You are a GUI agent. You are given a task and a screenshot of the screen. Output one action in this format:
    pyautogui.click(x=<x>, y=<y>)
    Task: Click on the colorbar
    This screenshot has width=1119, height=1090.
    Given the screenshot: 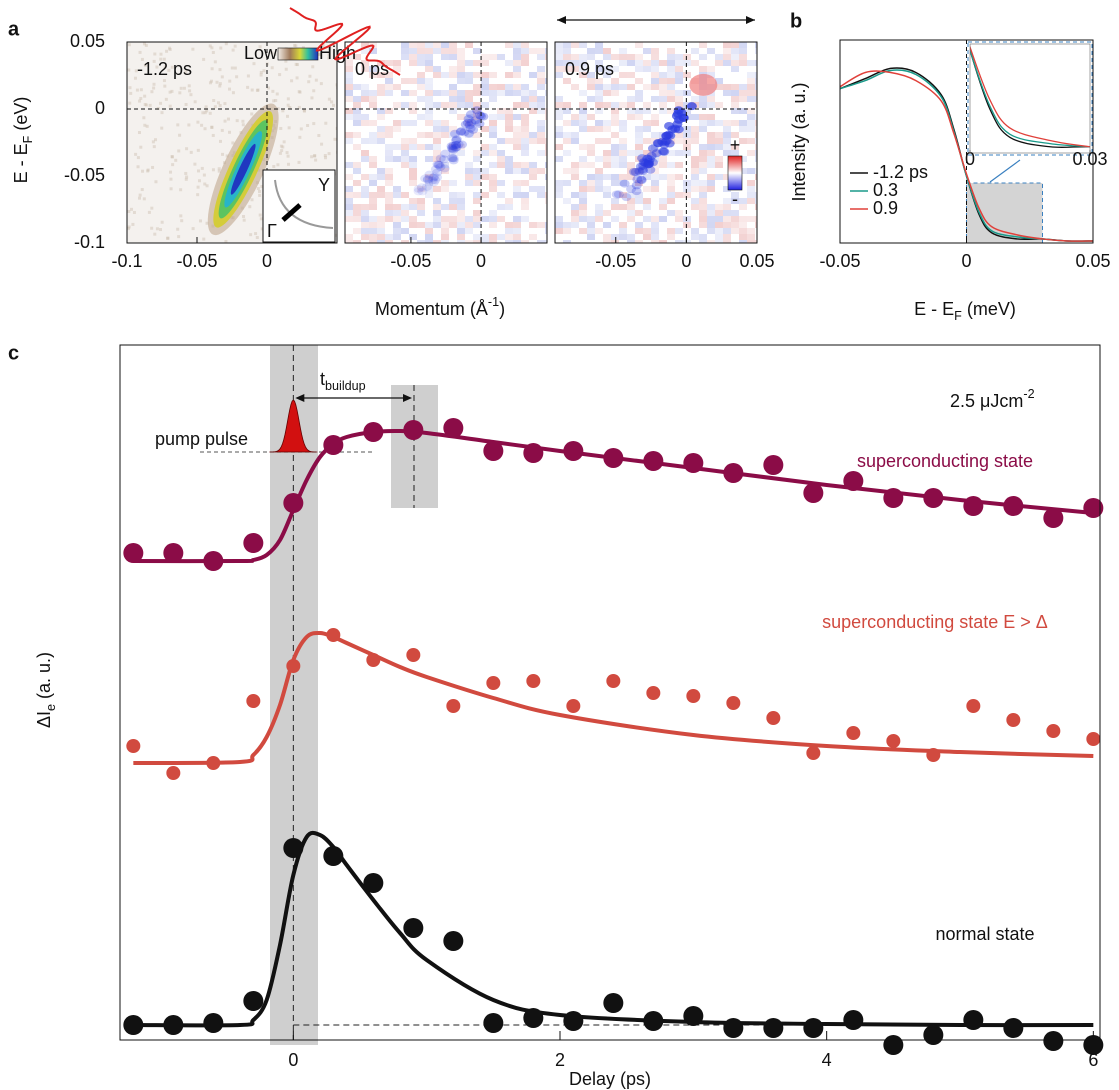 What is the action you would take?
    pyautogui.click(x=298, y=54)
    